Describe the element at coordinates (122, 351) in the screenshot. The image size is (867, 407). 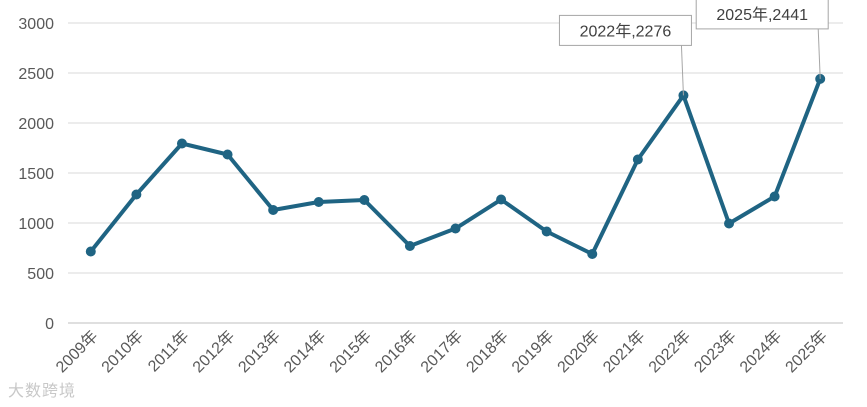
I see `x-tick-label: 2010年` at that location.